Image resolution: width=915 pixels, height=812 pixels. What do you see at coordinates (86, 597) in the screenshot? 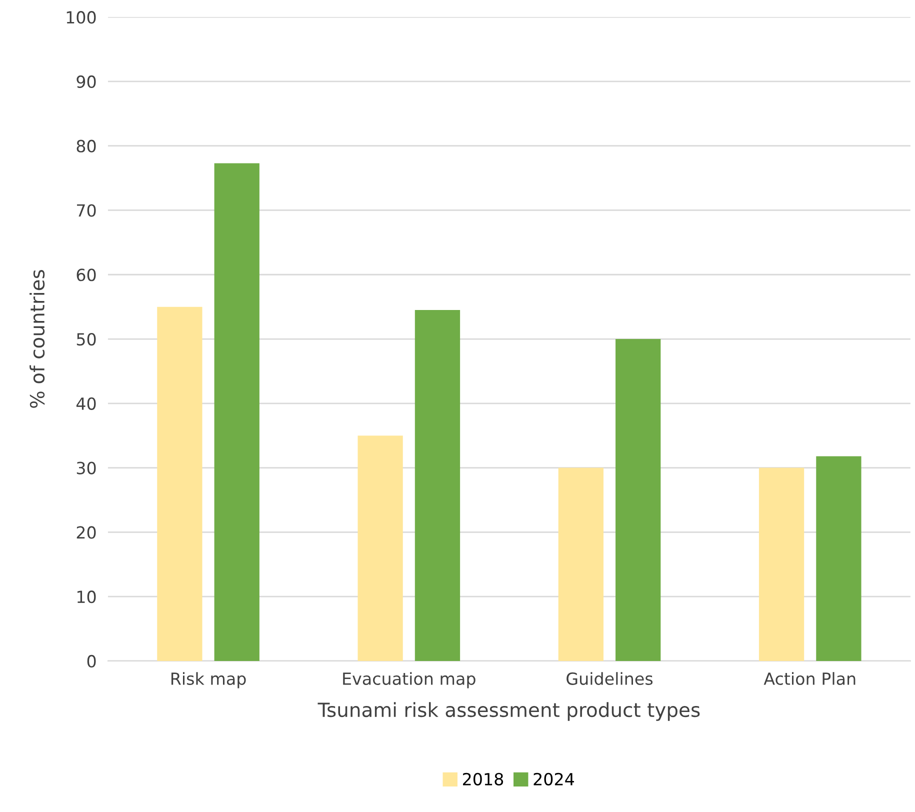
I see `y-tick-label: 10` at bounding box center [86, 597].